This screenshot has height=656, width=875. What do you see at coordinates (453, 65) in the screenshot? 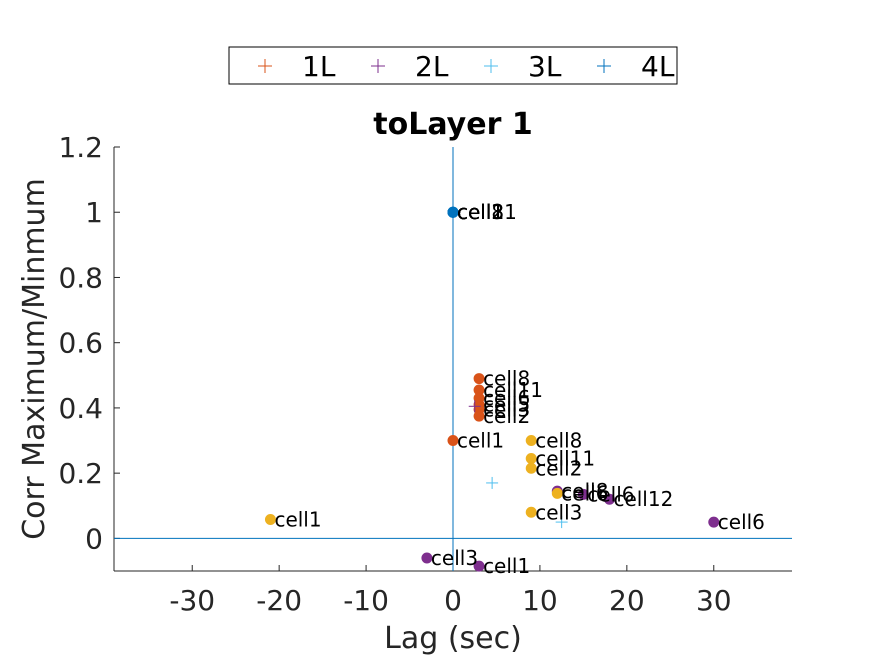
I see `legend: 1L 2L 3L 4L` at bounding box center [453, 65].